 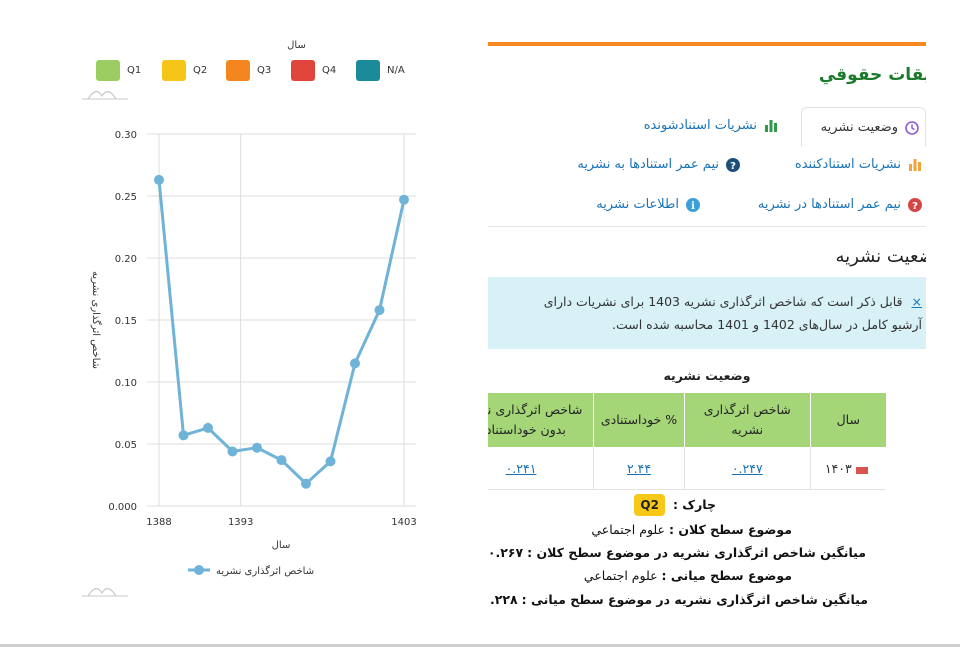 I want to click on legend-title: سال, so click(x=296, y=45).